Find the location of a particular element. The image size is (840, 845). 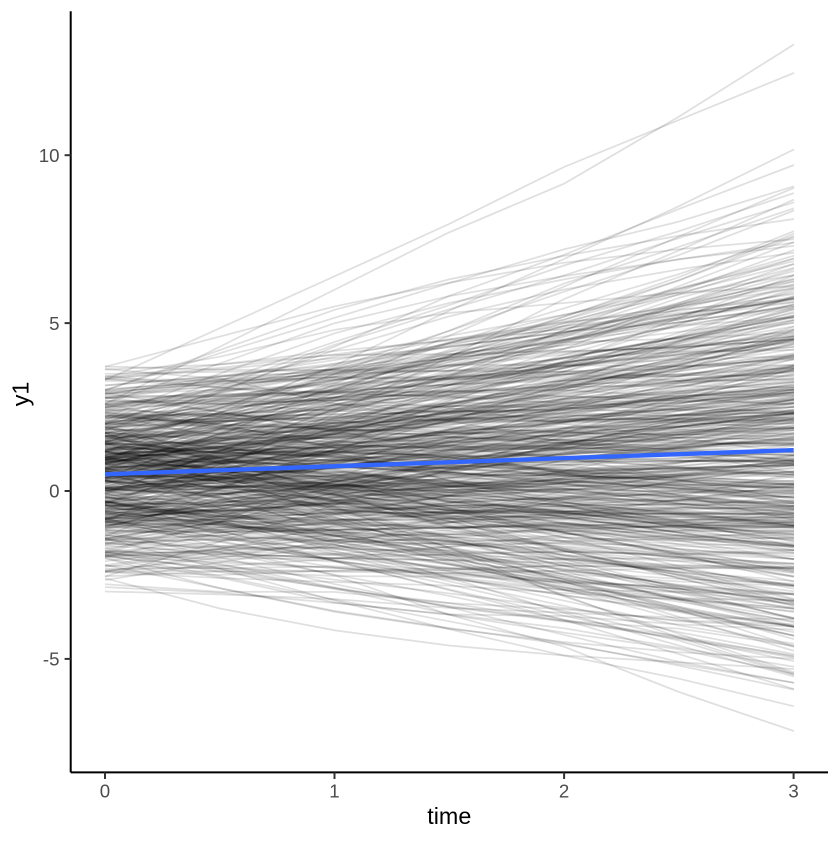

svg-text: y1 is located at coordinates (20, 394).